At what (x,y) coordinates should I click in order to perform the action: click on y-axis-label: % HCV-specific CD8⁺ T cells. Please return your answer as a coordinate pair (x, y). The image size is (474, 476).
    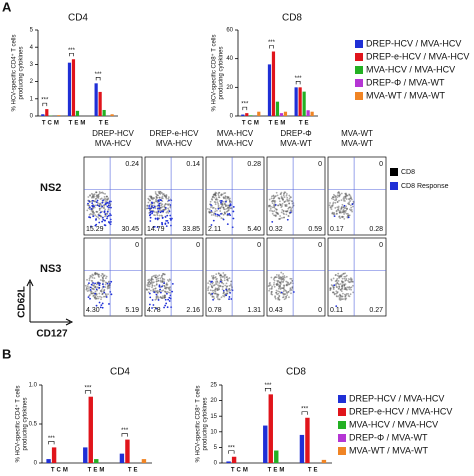
    Looking at the image, I should click on (198, 424).